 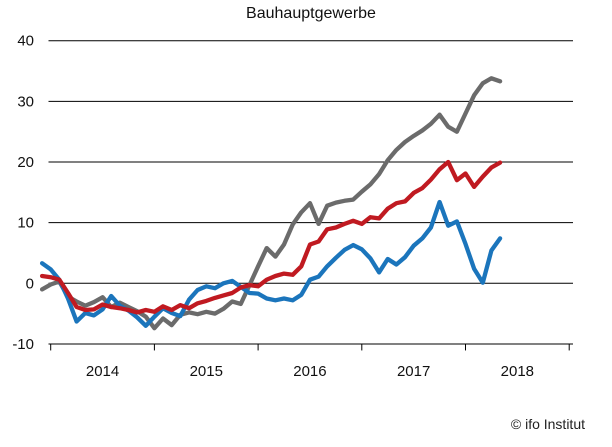 I want to click on y-tick-label: 40, so click(x=25, y=41).